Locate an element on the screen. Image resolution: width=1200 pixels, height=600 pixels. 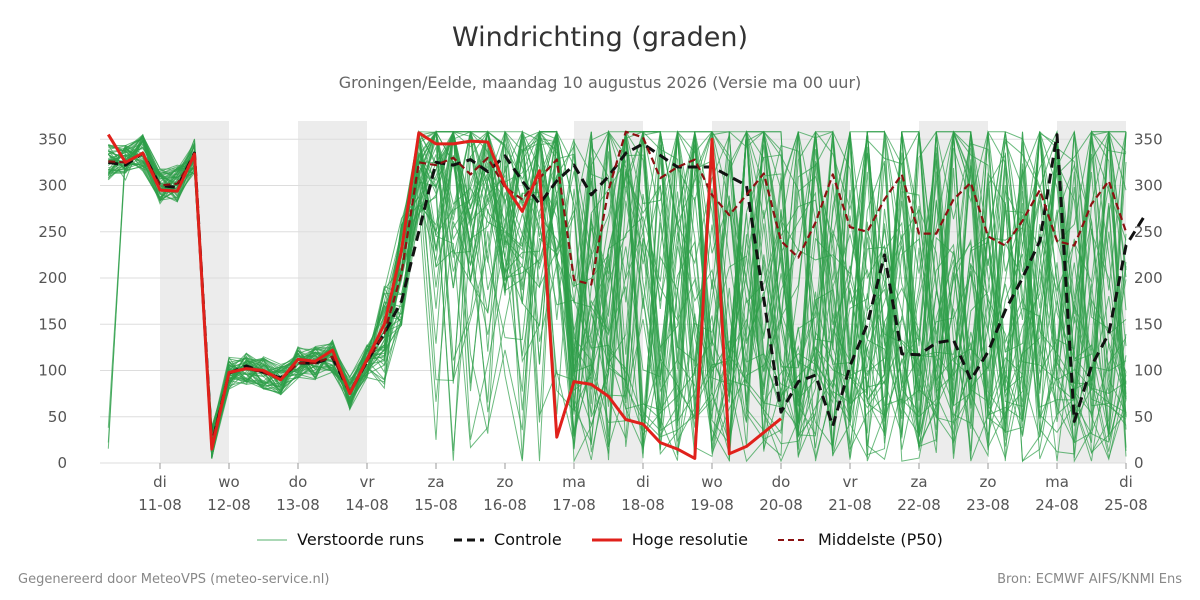
footer-source: Bron: ECMWF AIFS/KNMI Ens is located at coordinates (1089, 579).